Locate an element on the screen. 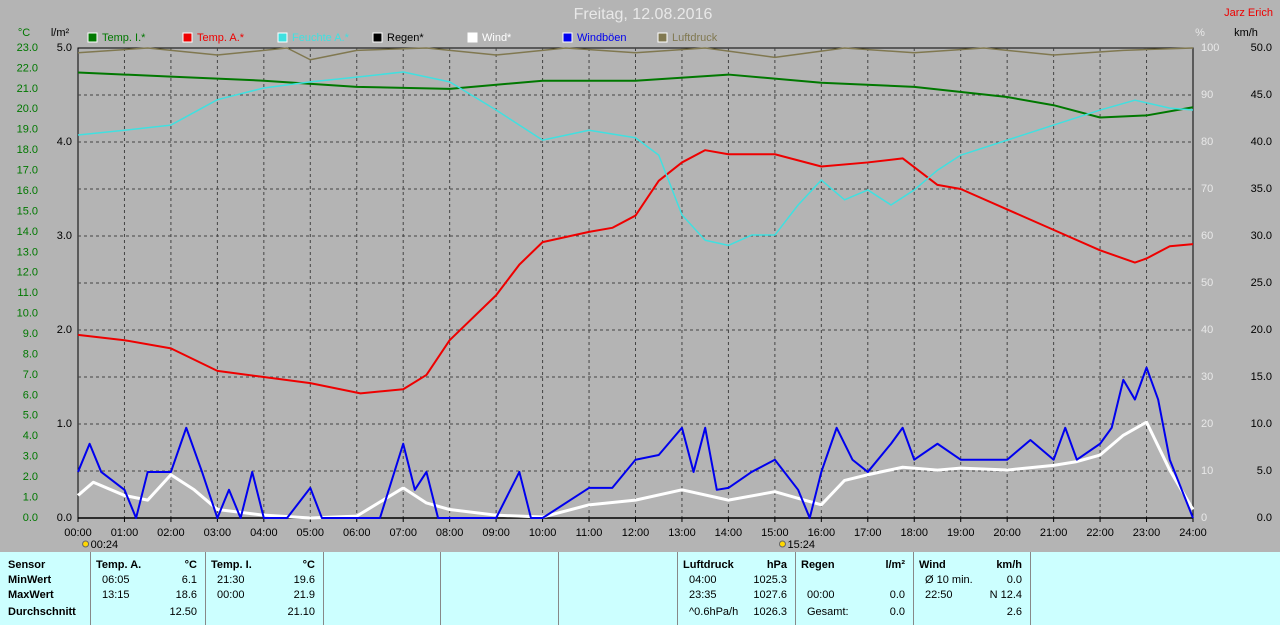 Image resolution: width=1280 pixels, height=625 pixels. y4-tick-label: 25.0 is located at coordinates (1261, 283).